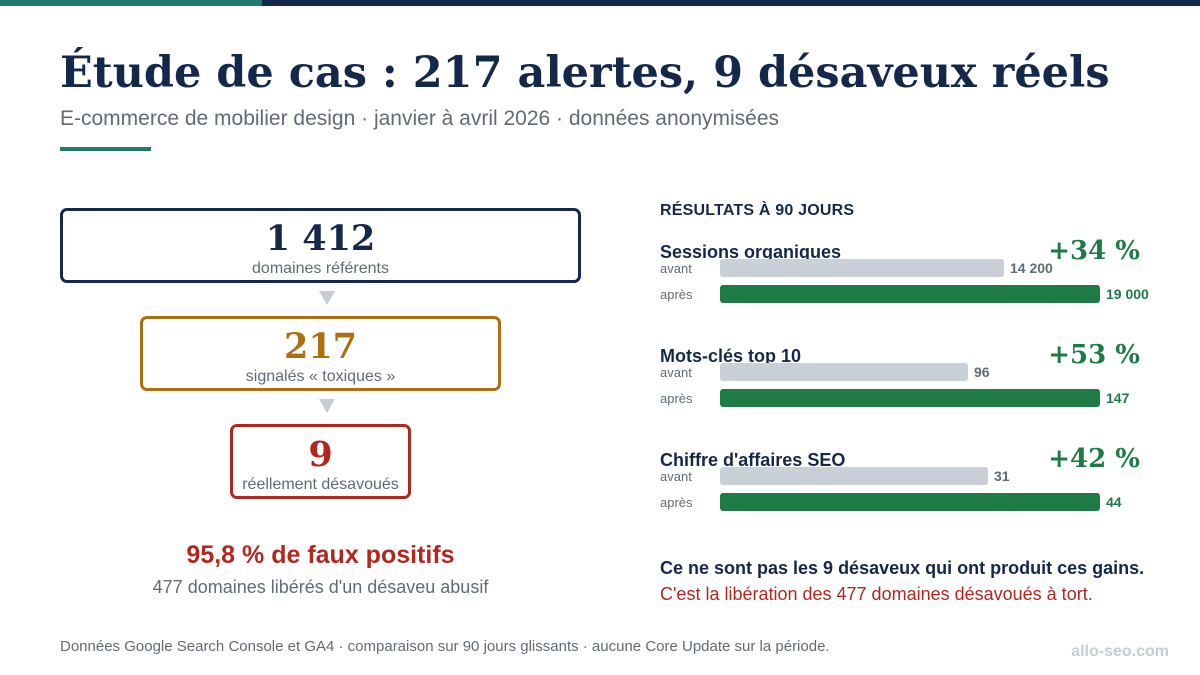 This screenshot has width=1200, height=675. I want to click on false-positive-subtext: 477 domaines libérés d'un désaveu abusif, so click(320, 587).